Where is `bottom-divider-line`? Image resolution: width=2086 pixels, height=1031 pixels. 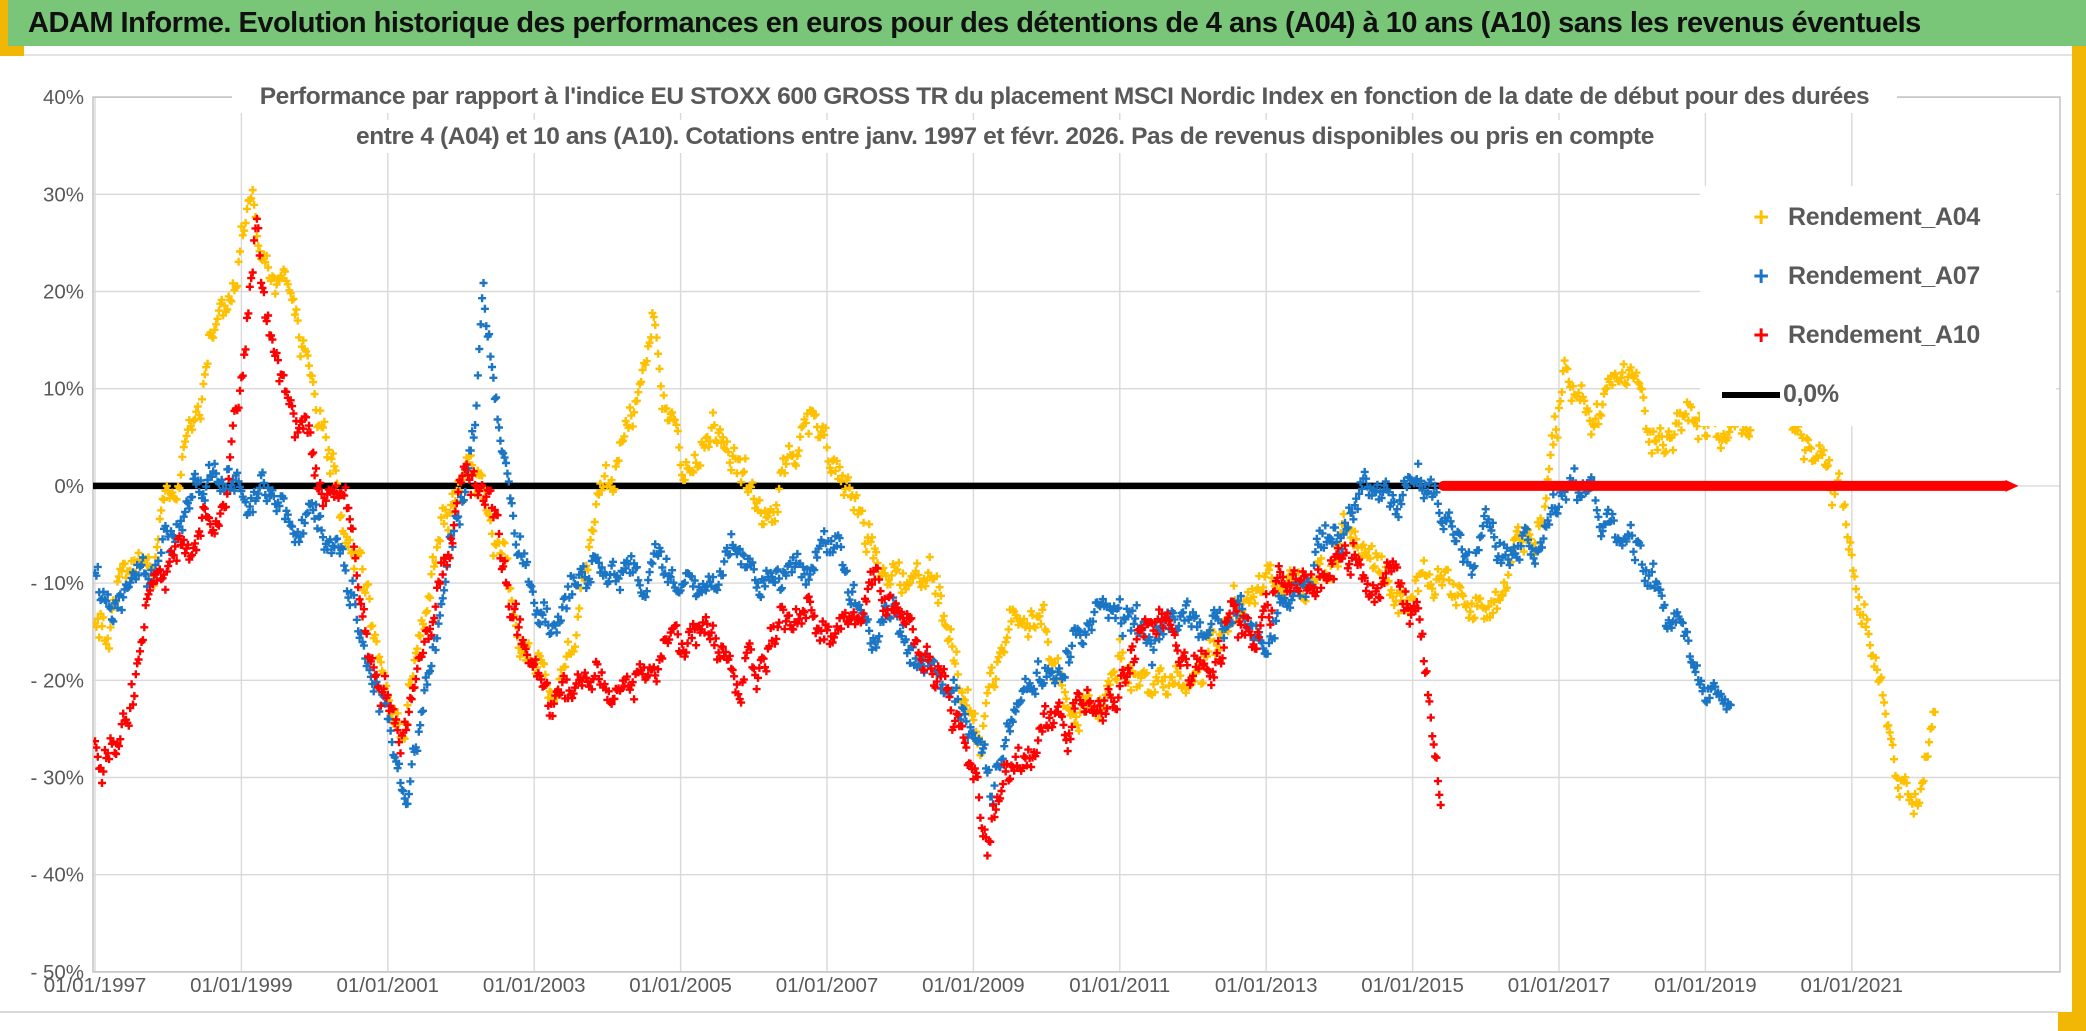
bottom-divider-line is located at coordinates (1029, 1012).